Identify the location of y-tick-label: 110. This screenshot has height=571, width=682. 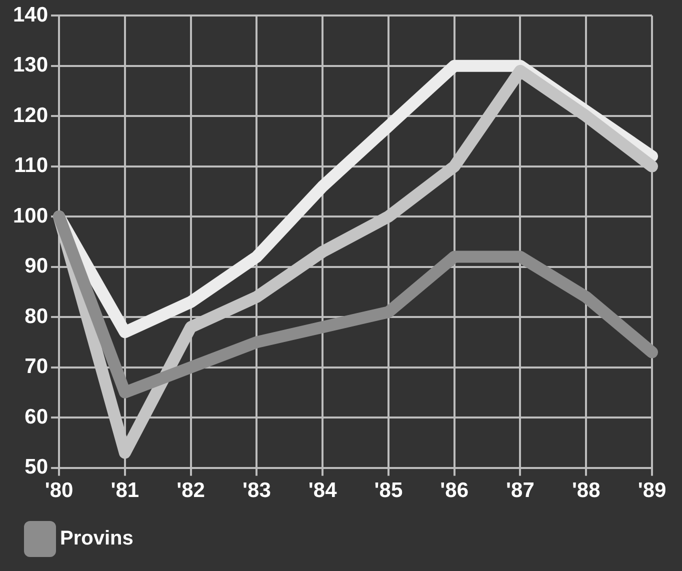
(31, 166).